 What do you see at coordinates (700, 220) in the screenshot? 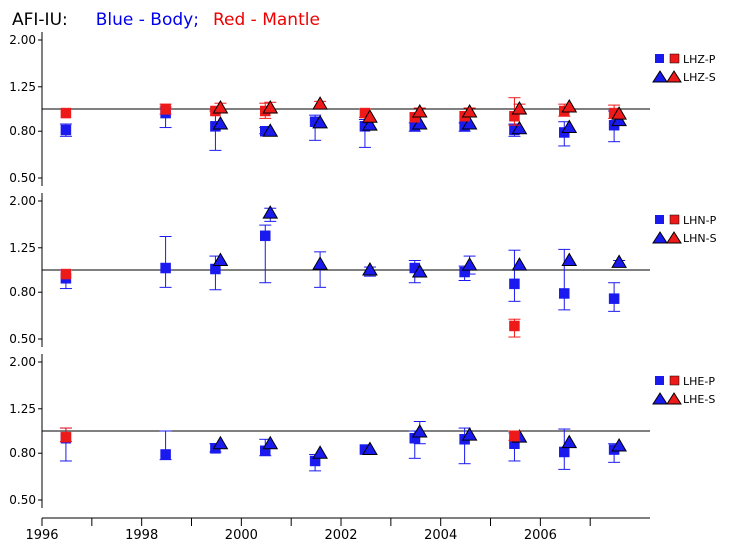
I see `legend-label: LHN-P` at bounding box center [700, 220].